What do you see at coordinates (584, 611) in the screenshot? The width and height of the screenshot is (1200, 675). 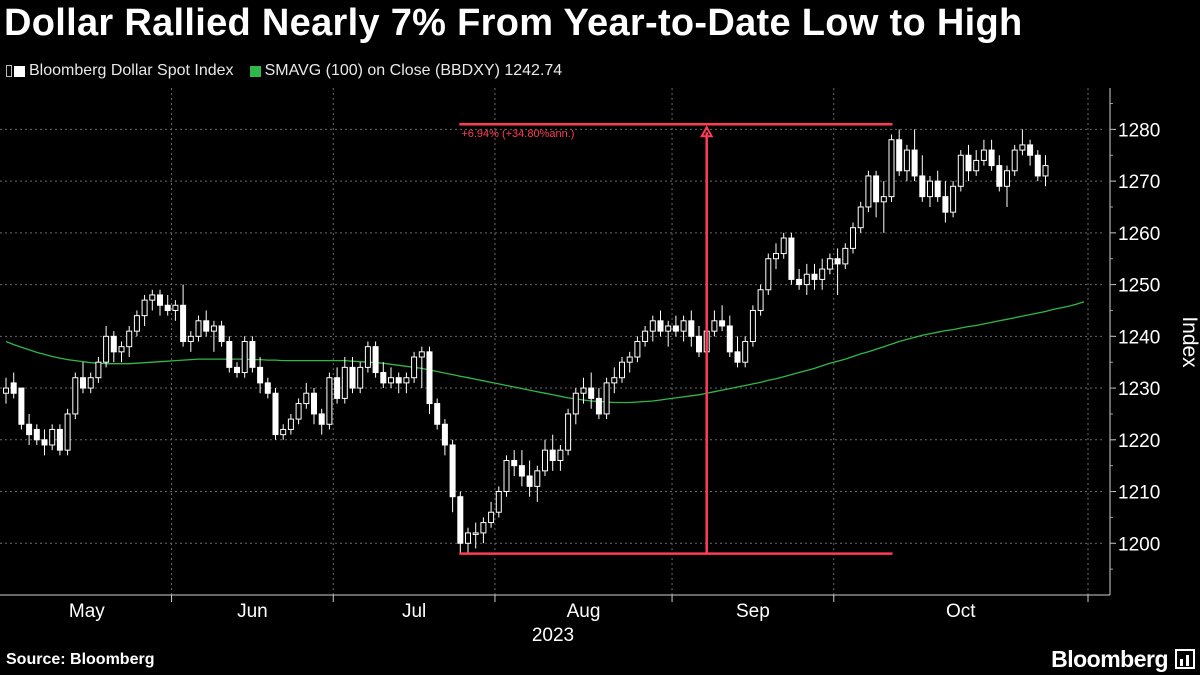 I see `x-tick-label: Aug` at bounding box center [584, 611].